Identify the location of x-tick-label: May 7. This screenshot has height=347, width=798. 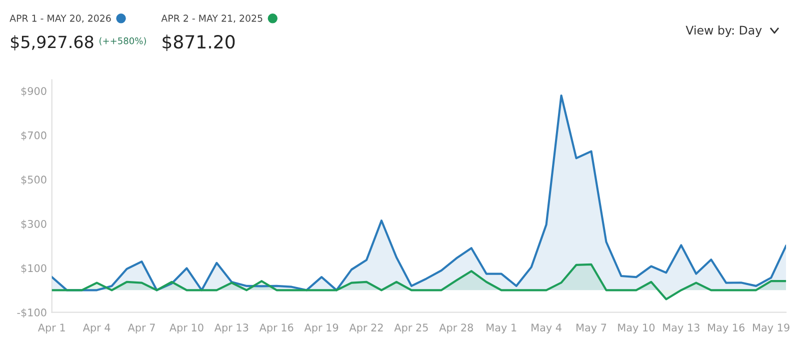
(591, 329).